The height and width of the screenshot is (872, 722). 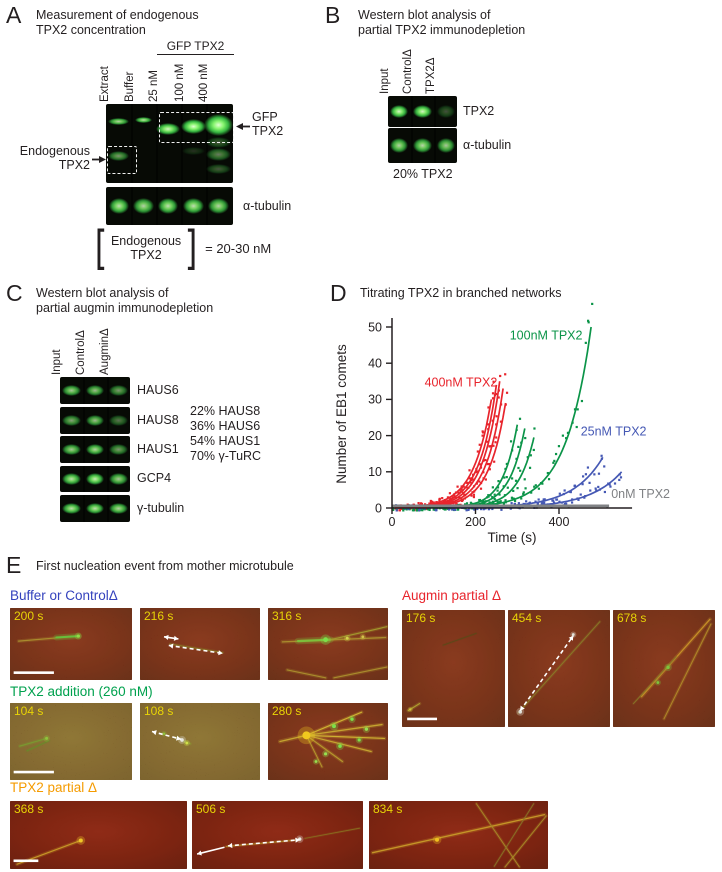 What do you see at coordinates (421, 618) in the screenshot?
I see `timestamp-label: 176 s` at bounding box center [421, 618].